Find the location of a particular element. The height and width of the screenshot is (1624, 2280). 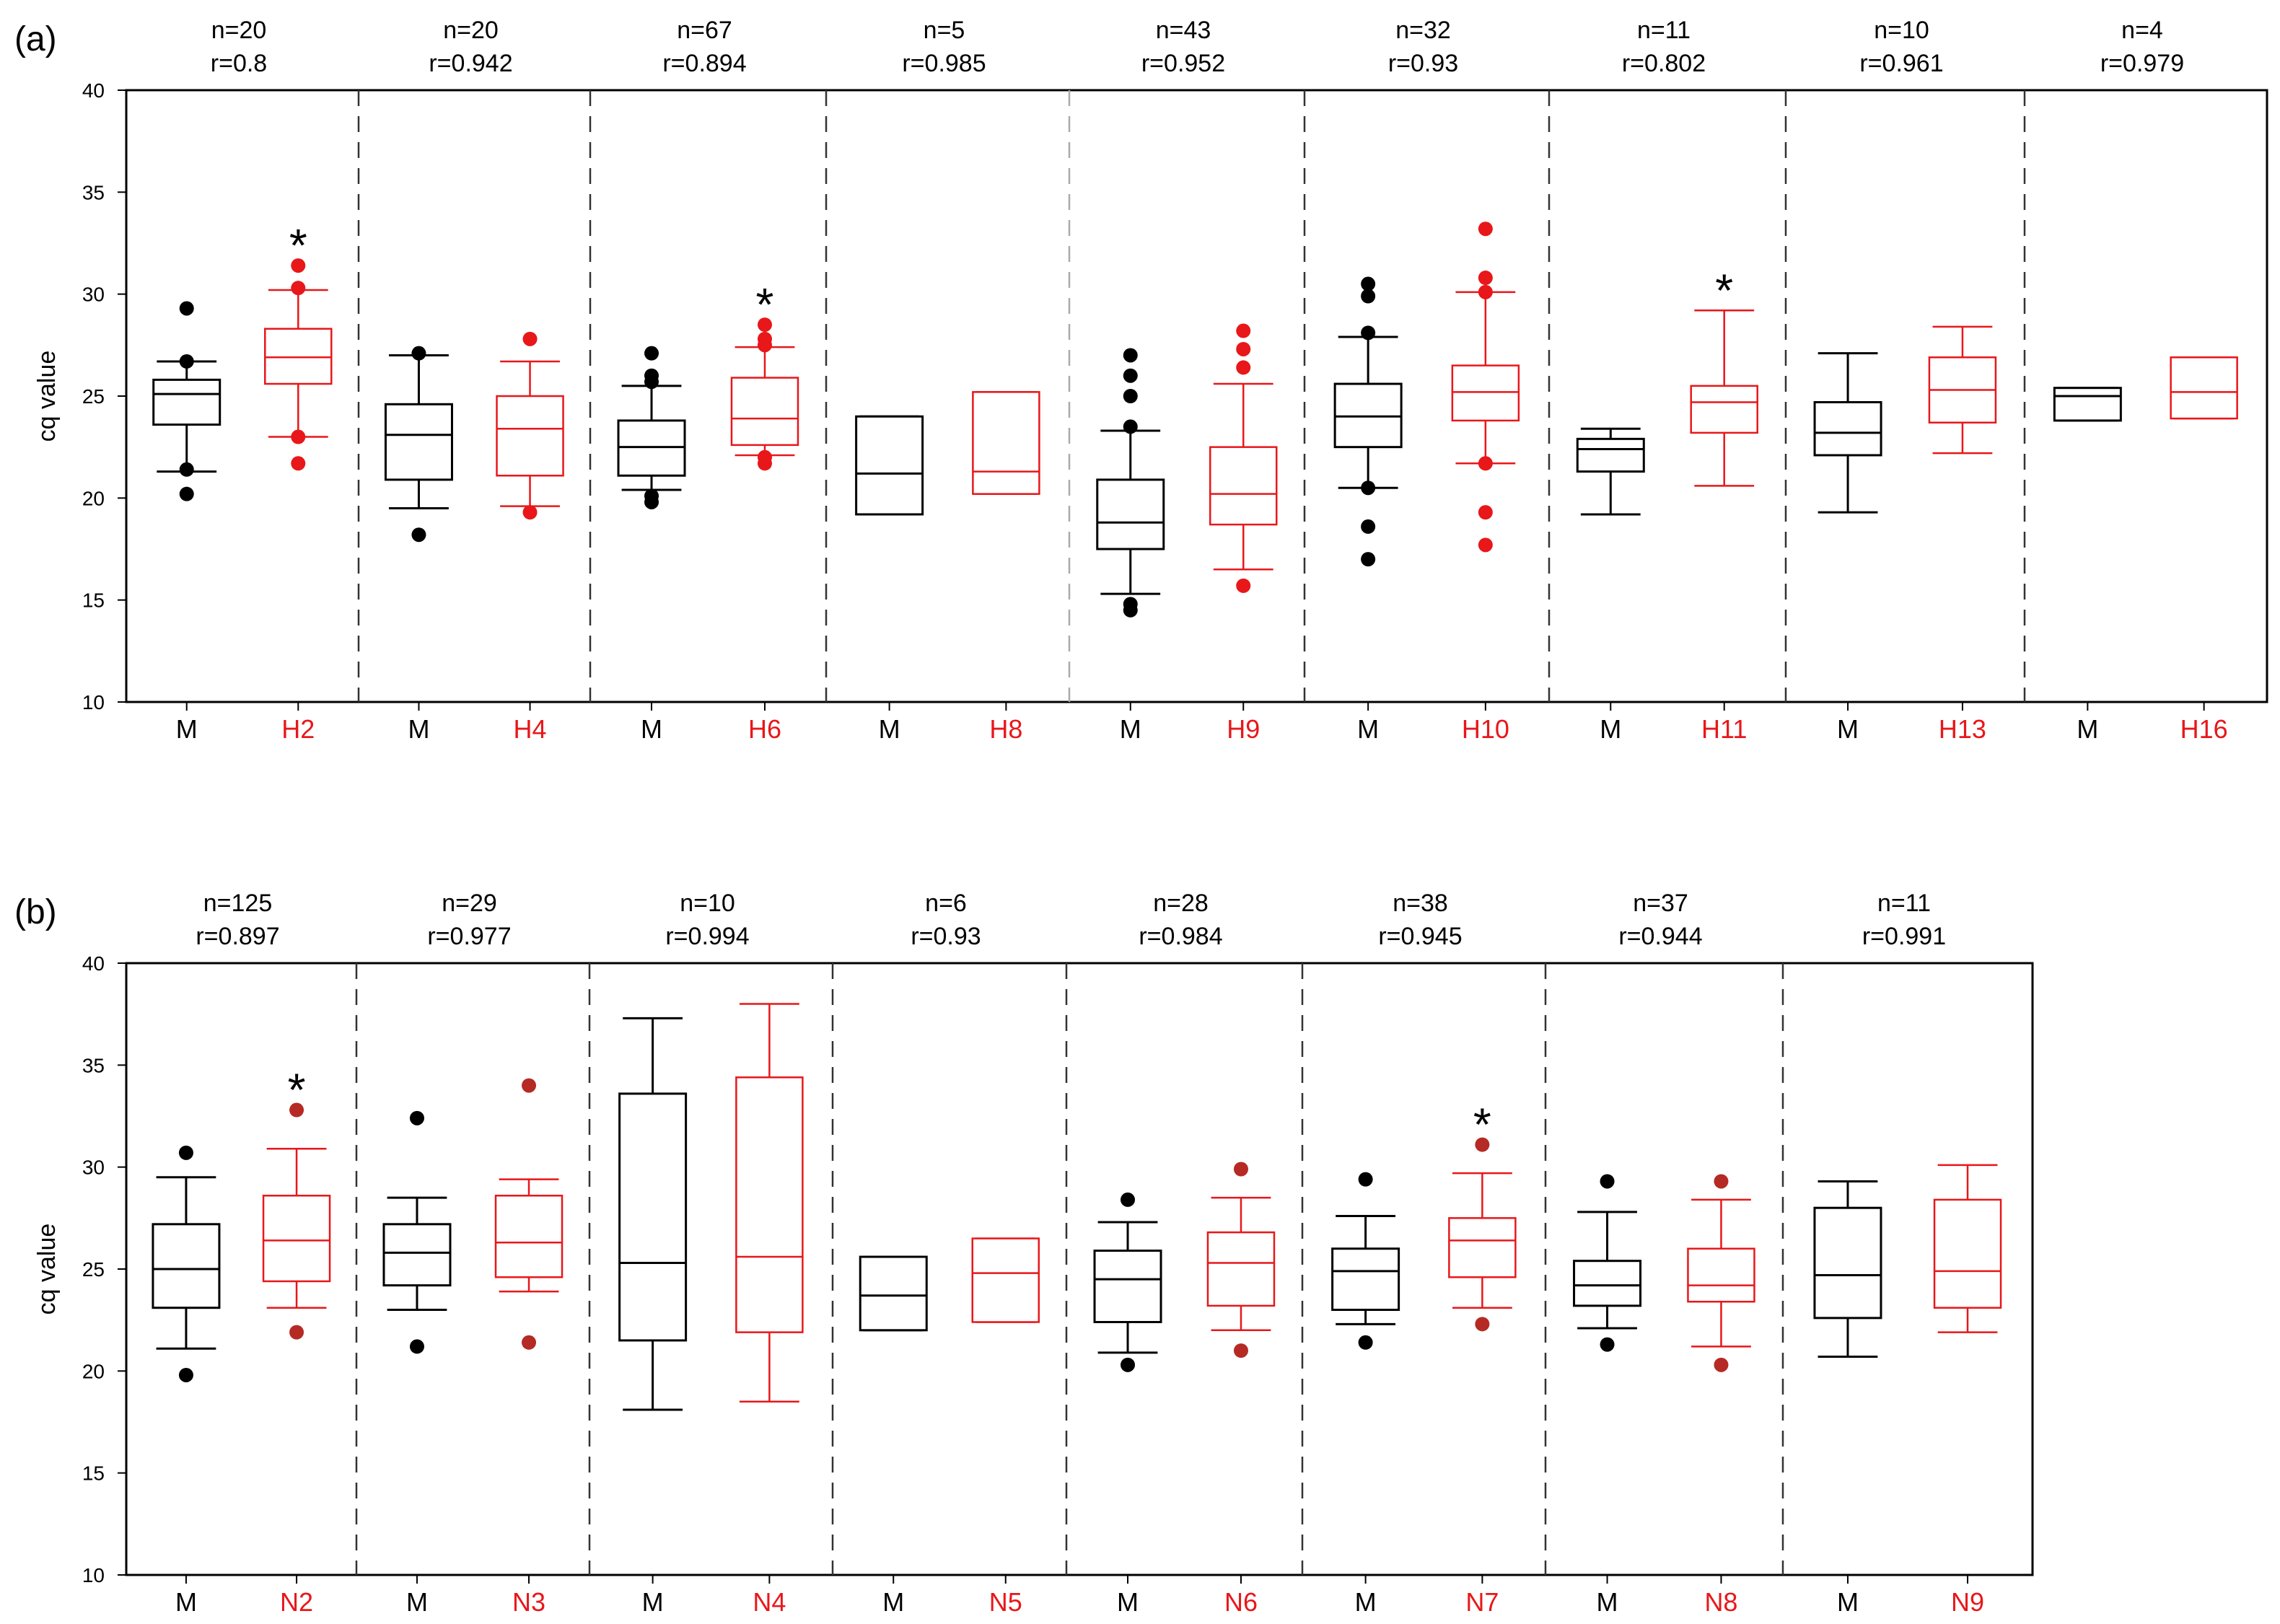

r-label: r=0.897 is located at coordinates (237, 936).